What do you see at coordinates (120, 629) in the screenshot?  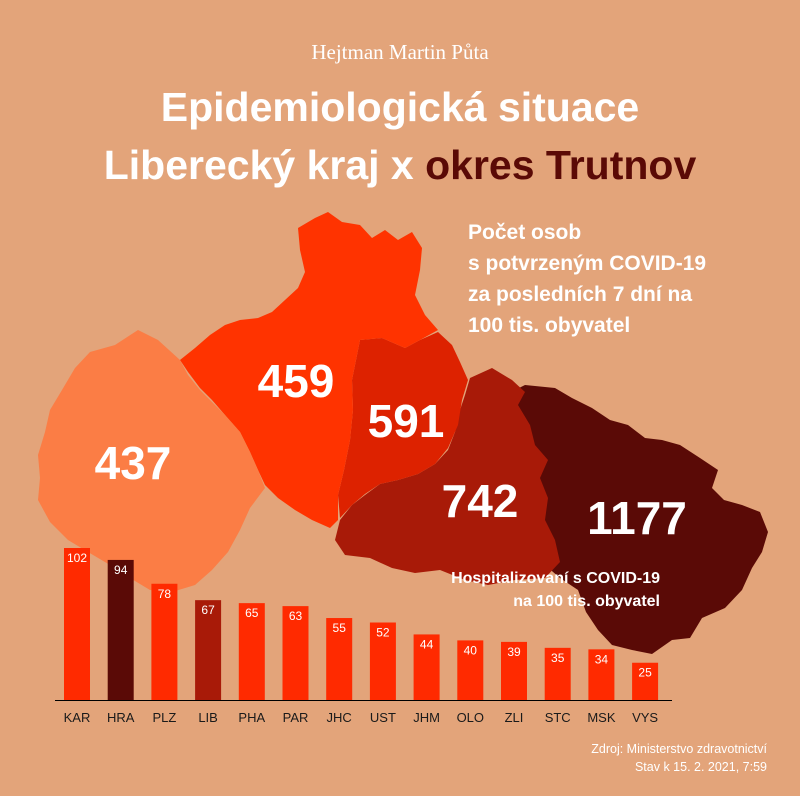 I see `bar-hra` at bounding box center [120, 629].